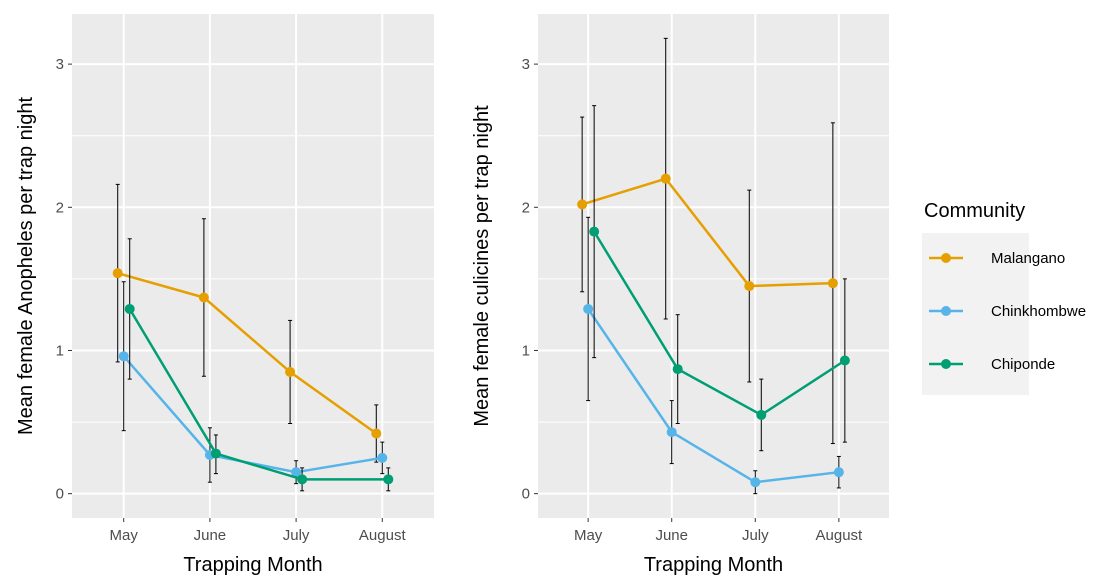 The height and width of the screenshot is (583, 1113). Describe the element at coordinates (1038, 311) in the screenshot. I see `legend-label: Chinkhombwe` at that location.